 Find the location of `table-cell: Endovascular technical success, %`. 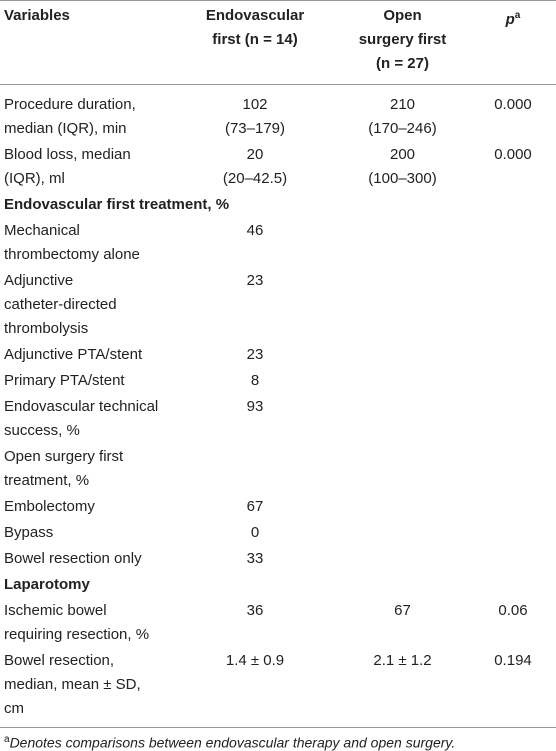

table-cell: Endovascular technical success, % is located at coordinates (87, 419).